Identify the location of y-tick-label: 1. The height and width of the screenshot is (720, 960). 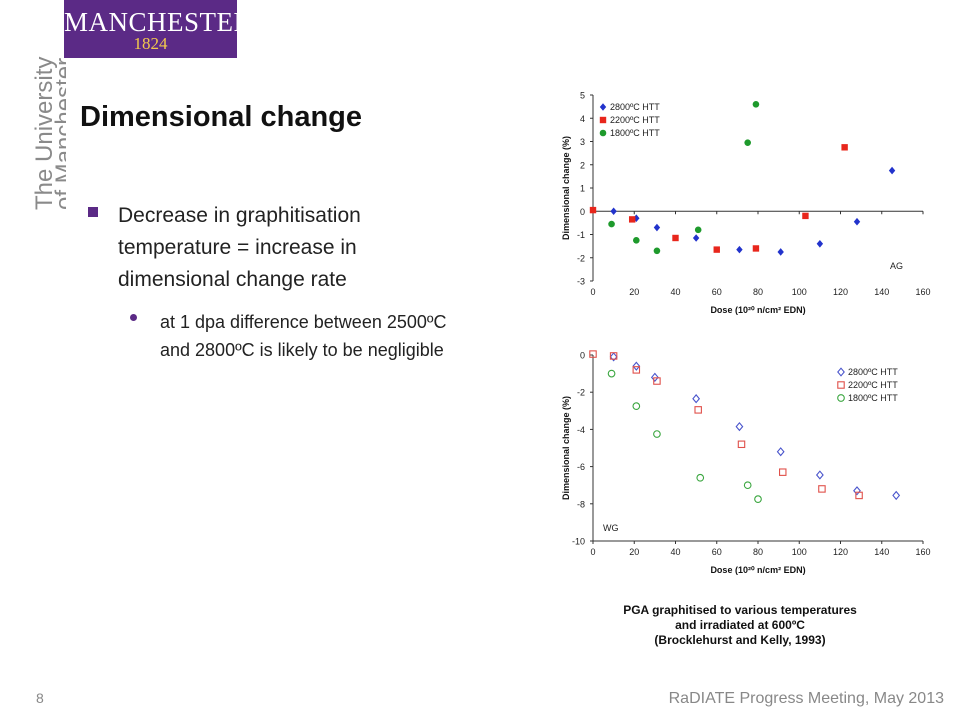
(582, 189).